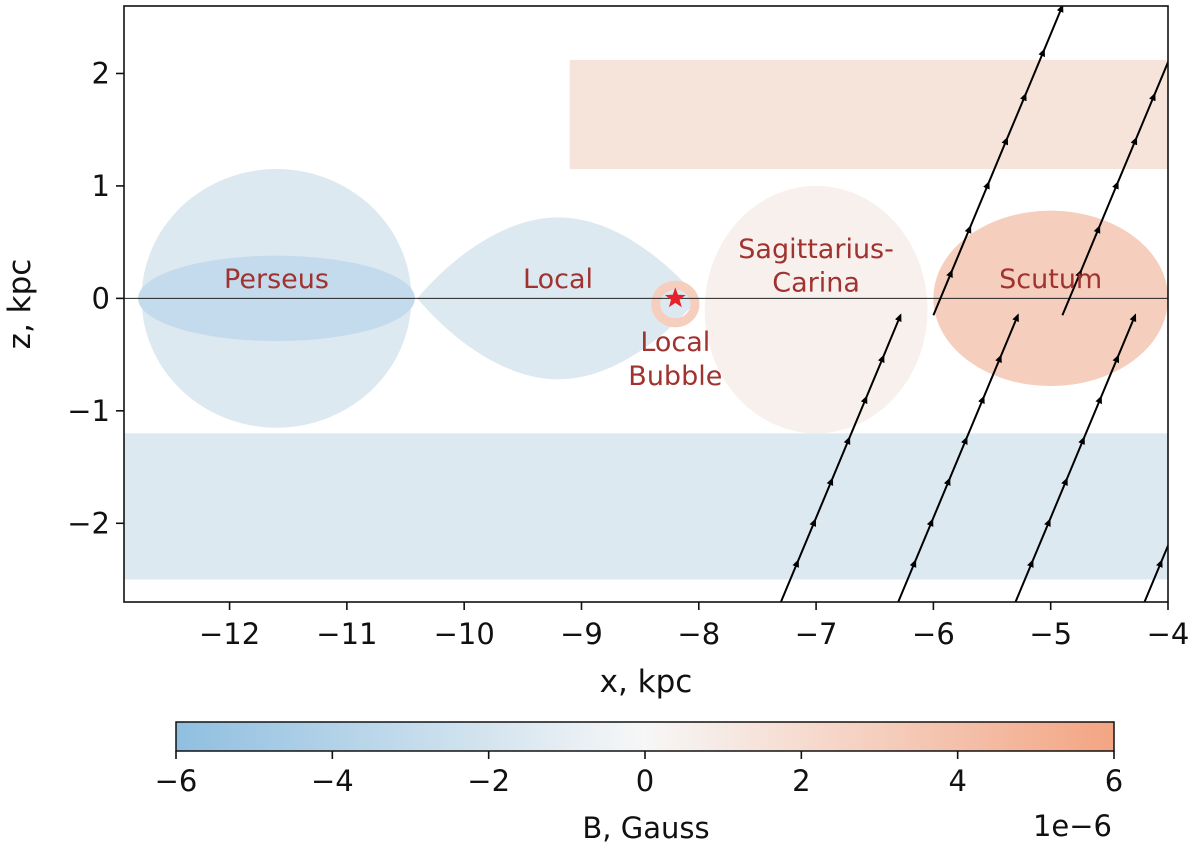  I want to click on x-tick-label: −7, so click(816, 634).